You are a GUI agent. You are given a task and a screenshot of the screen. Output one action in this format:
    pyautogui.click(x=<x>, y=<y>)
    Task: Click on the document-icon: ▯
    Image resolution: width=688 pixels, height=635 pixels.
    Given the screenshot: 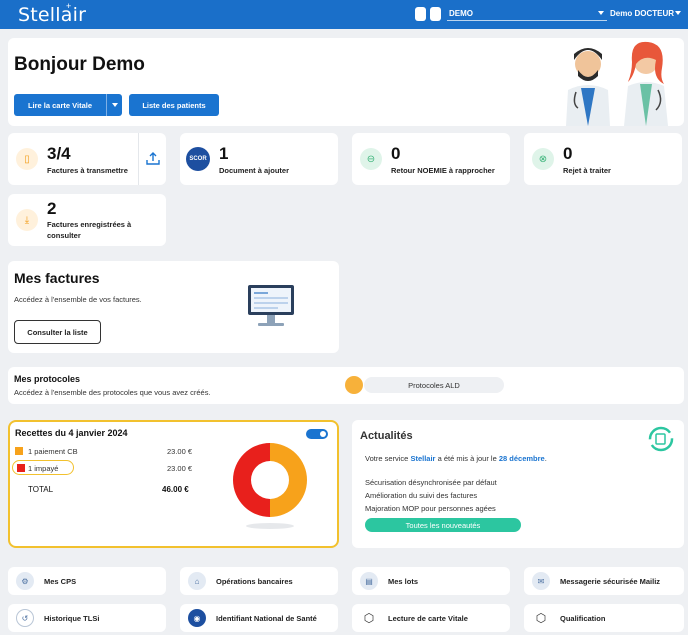 What is the action you would take?
    pyautogui.click(x=27, y=159)
    